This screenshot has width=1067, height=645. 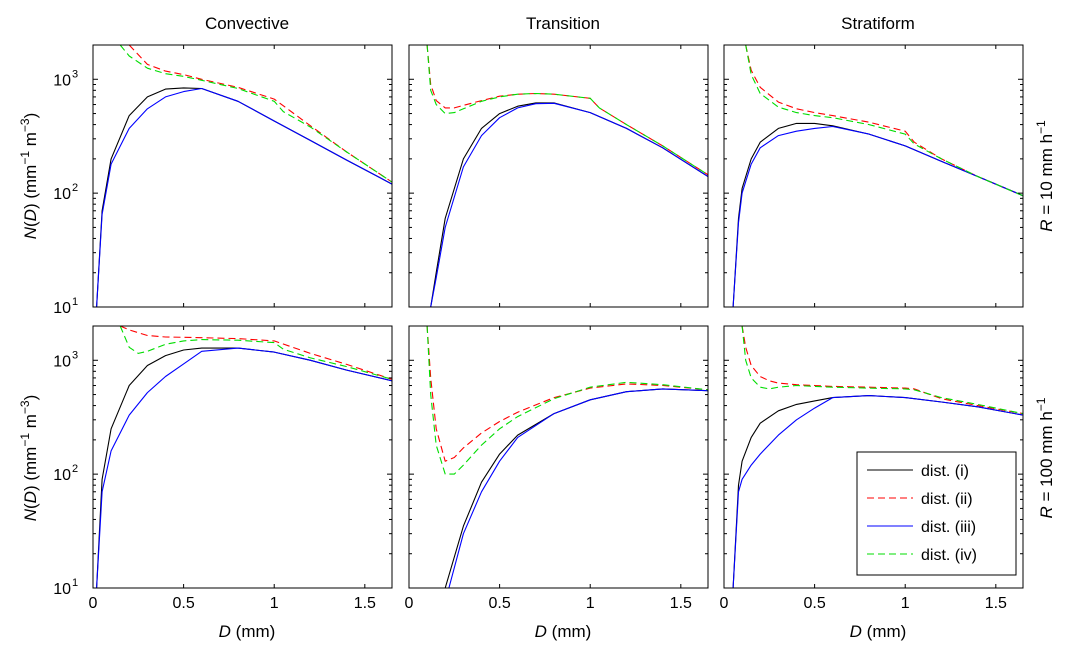 I want to click on legend-label: dist. (iv), so click(x=949, y=555).